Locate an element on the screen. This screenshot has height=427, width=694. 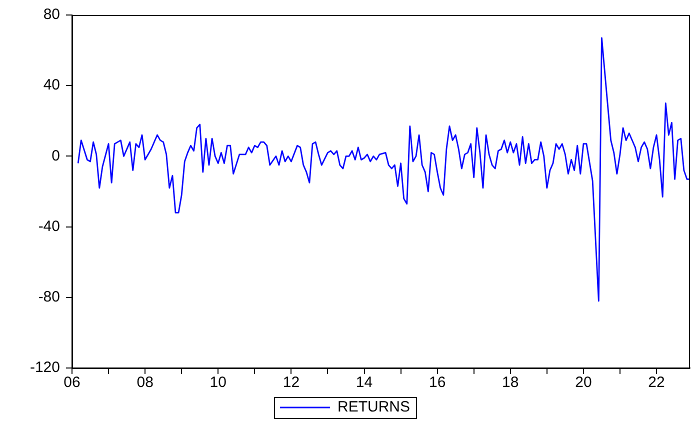
x-tick-label: 10 is located at coordinates (218, 383).